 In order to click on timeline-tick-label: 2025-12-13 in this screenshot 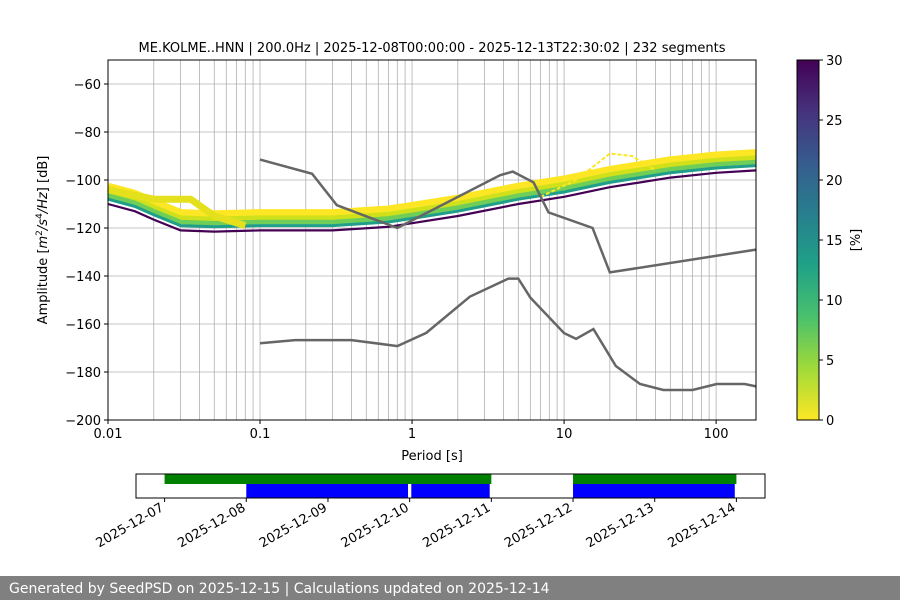, I will do `click(620, 525)`.